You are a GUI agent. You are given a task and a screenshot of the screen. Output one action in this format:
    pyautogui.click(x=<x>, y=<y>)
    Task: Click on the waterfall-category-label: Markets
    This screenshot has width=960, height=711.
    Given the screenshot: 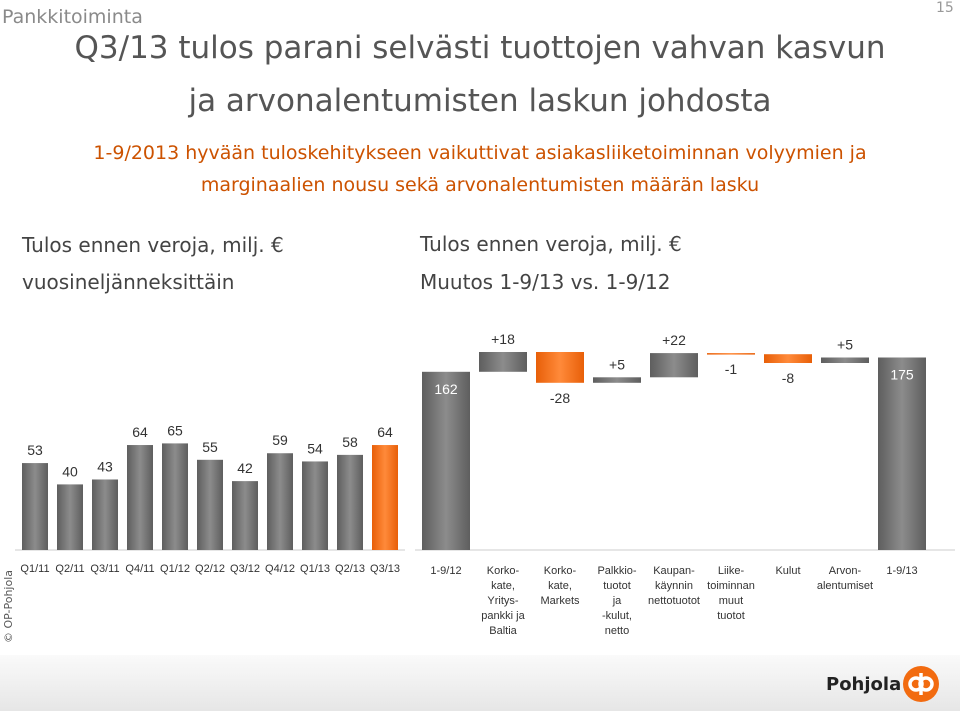 What is the action you would take?
    pyautogui.click(x=560, y=601)
    